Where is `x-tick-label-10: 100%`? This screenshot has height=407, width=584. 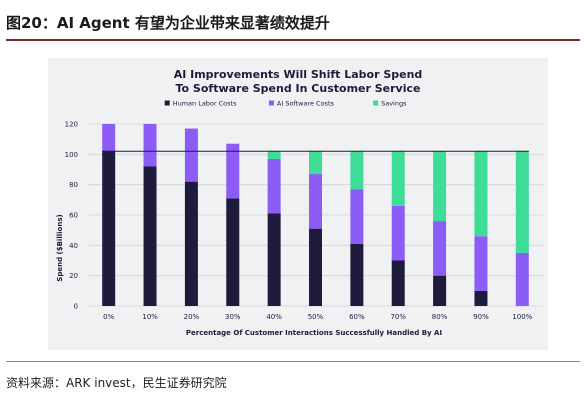
x-tick-label-10: 100% is located at coordinates (522, 317).